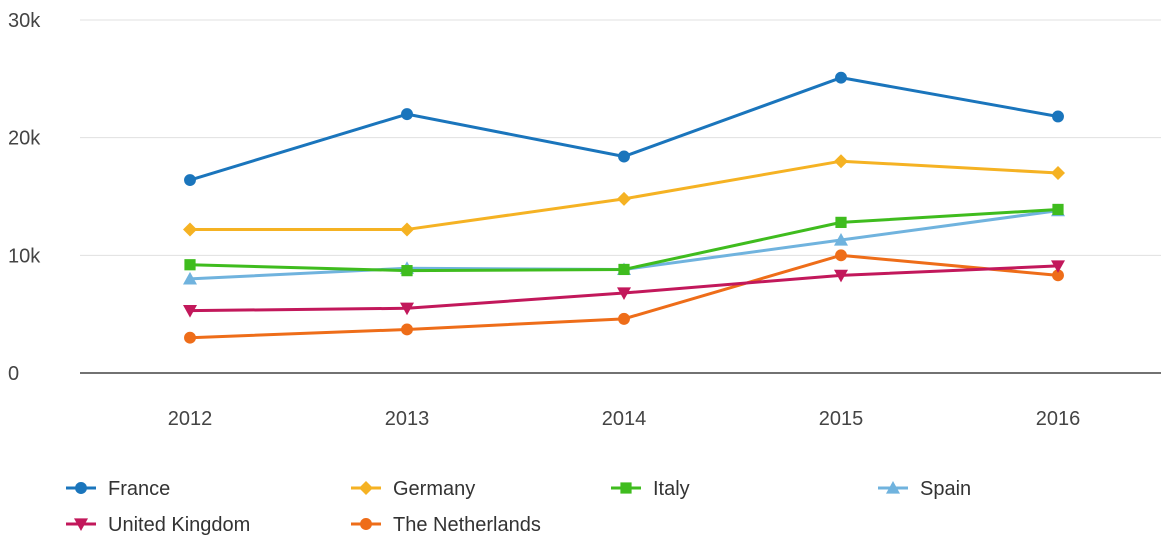 This screenshot has width=1161, height=537. I want to click on series-united-kingdom, so click(624, 289).